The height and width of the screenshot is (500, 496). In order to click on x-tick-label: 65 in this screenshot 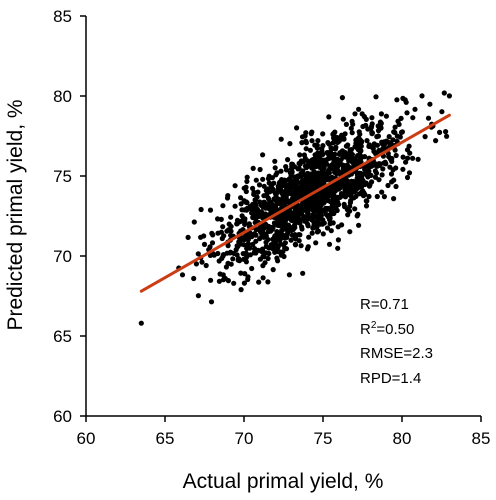, I will do `click(165, 438)`.